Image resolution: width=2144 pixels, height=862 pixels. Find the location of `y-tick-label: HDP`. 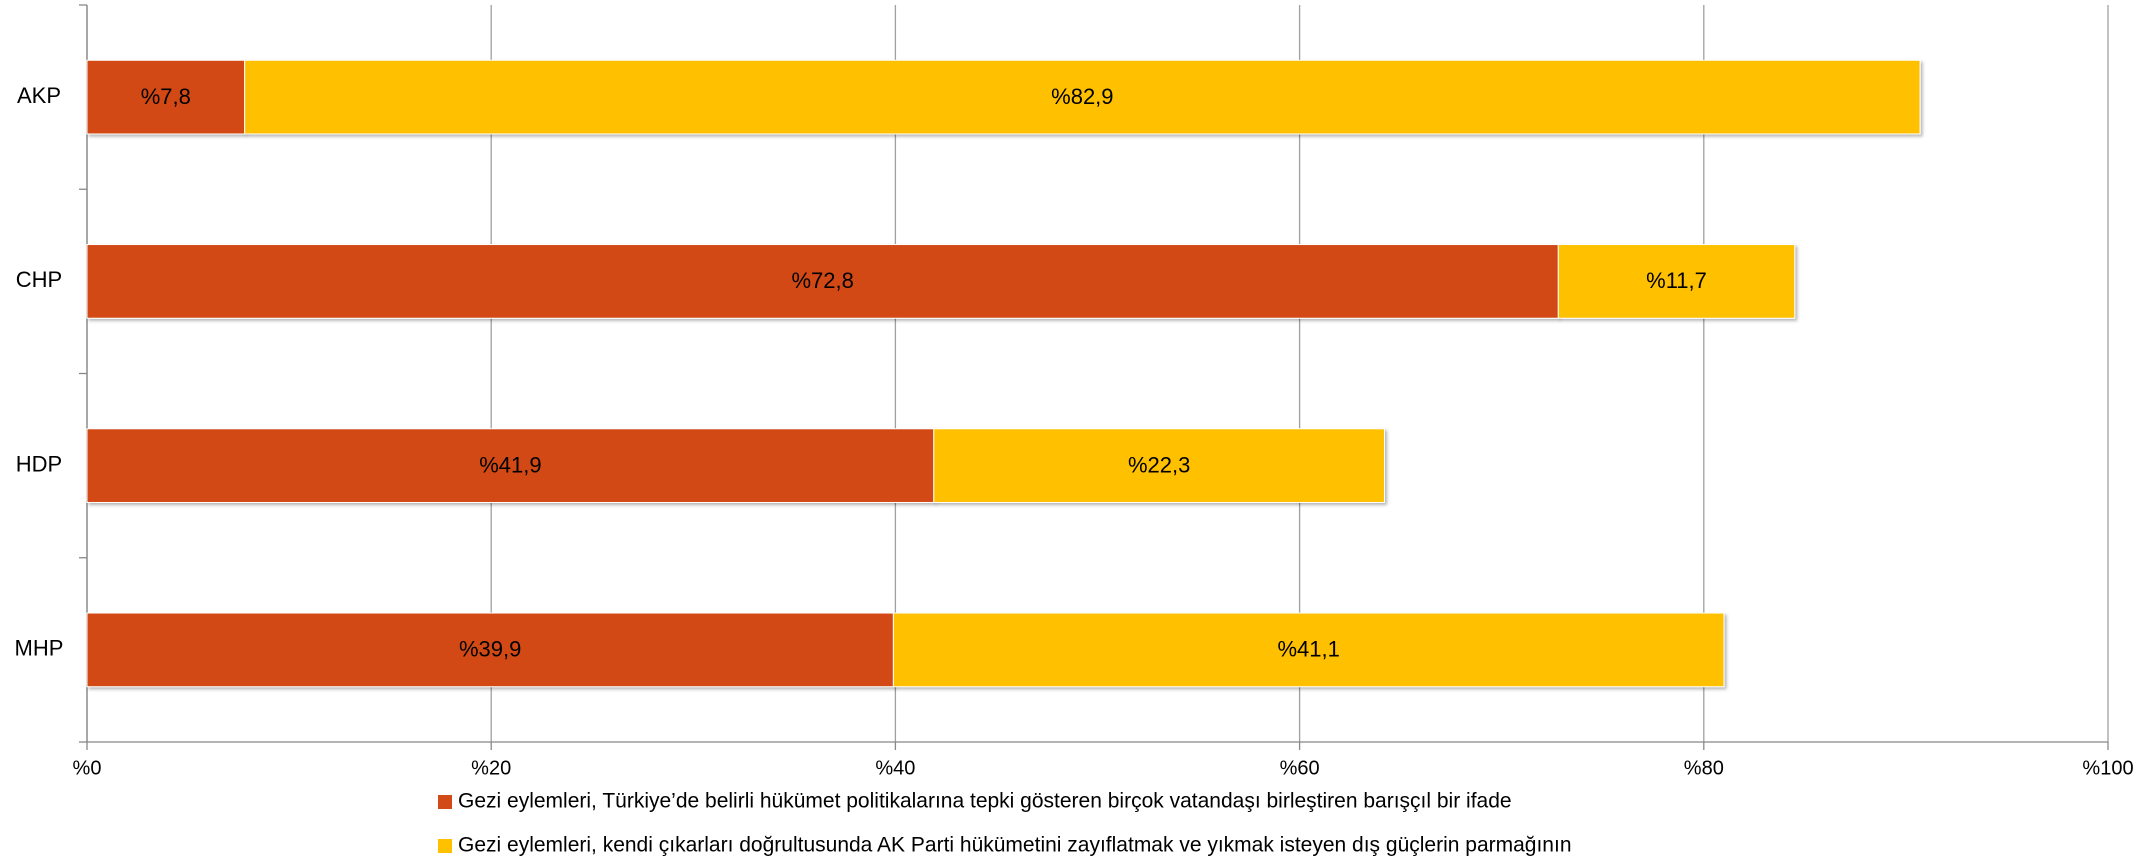

y-tick-label: HDP is located at coordinates (39, 463).